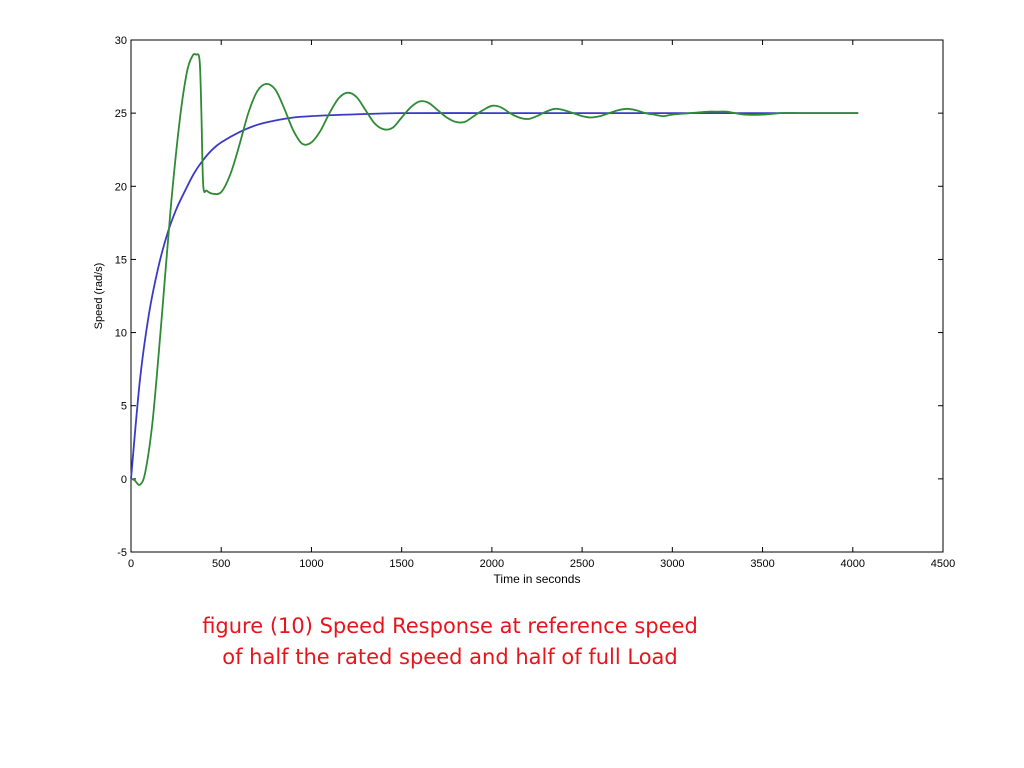 This screenshot has width=1024, height=768. What do you see at coordinates (582, 564) in the screenshot?
I see `x-tick-label: 2500` at bounding box center [582, 564].